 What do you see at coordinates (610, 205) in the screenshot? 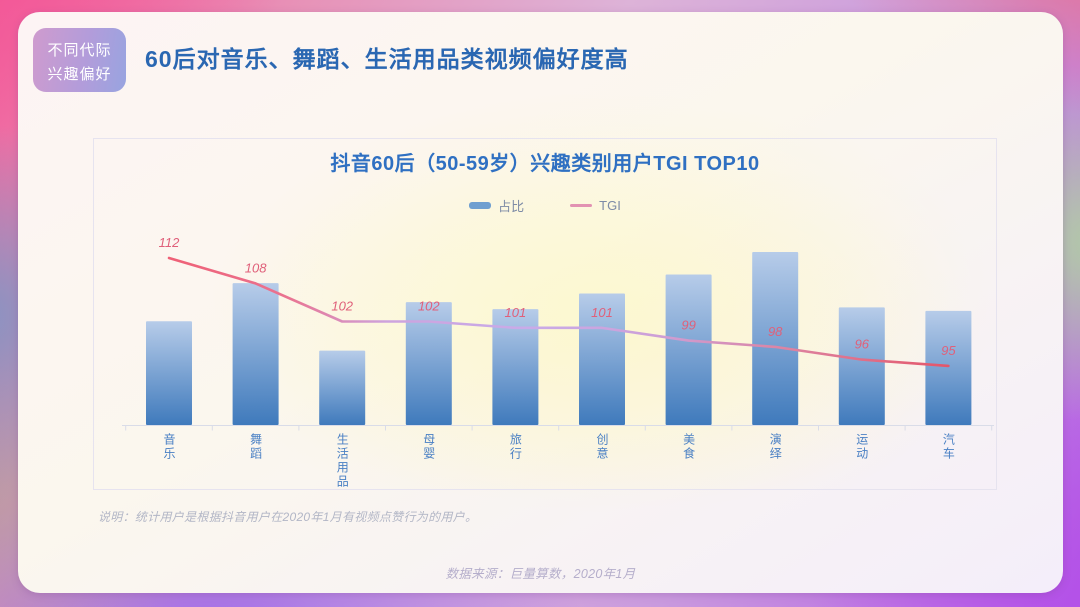
I see `legend-line-label: TGI` at bounding box center [610, 205].